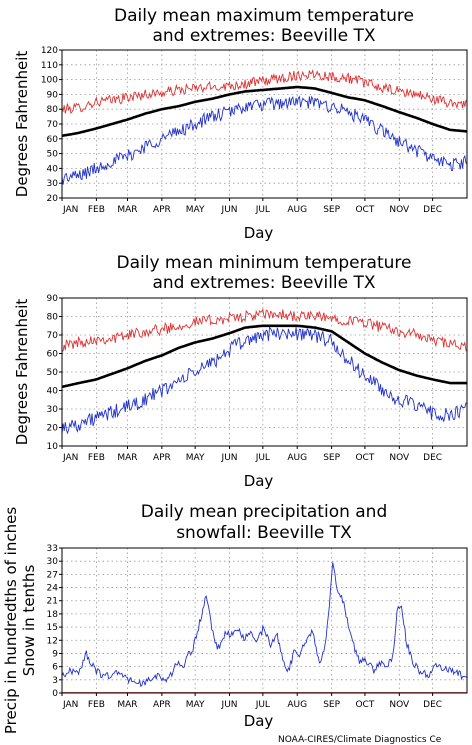  I want to click on y-tick-label: 10, so click(53, 447).